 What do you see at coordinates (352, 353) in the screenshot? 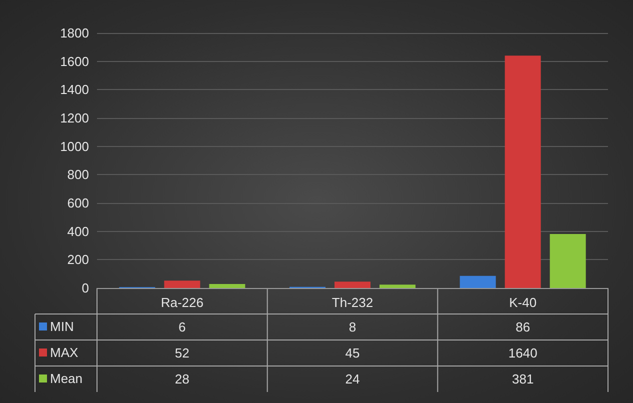
I see `data-label: 45` at bounding box center [352, 353].